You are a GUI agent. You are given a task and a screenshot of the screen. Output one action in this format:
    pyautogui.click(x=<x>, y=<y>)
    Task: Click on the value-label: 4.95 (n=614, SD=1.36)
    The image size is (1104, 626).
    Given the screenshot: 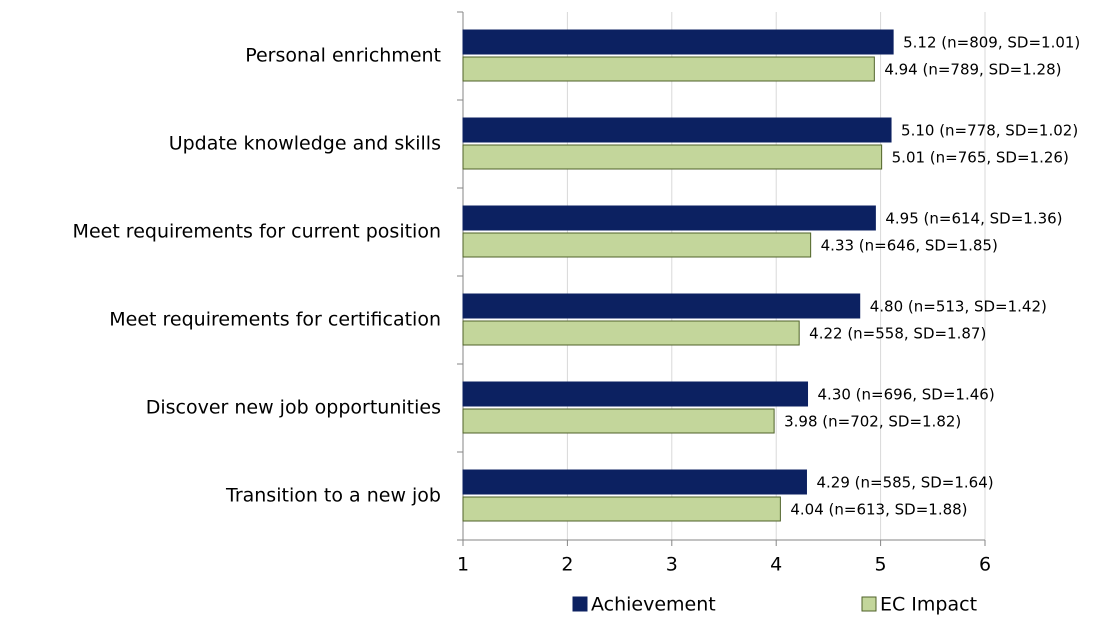 What is the action you would take?
    pyautogui.click(x=973, y=219)
    